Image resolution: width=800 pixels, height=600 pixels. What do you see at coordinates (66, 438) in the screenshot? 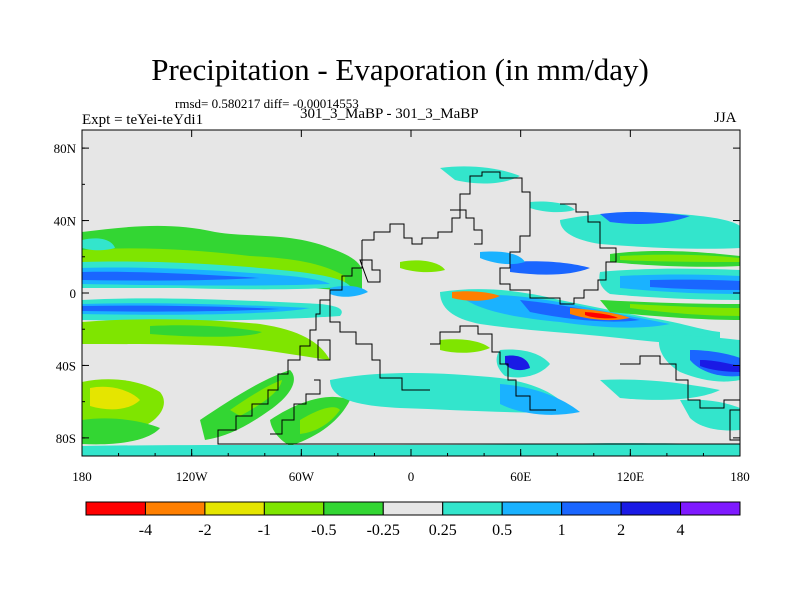
I see `lat-tick-label: 80S` at bounding box center [66, 438].